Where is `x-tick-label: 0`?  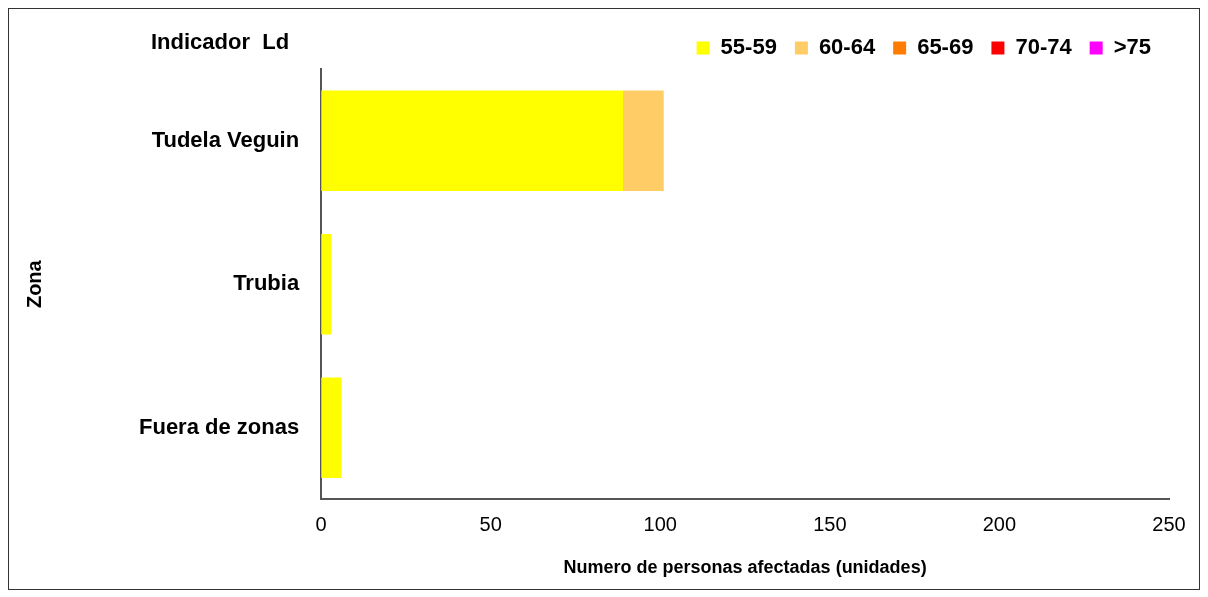 x-tick-label: 0 is located at coordinates (321, 523).